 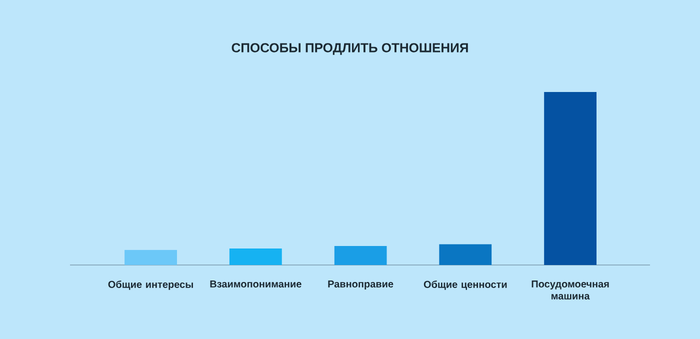 I want to click on x-tick-label: Общие интересы, so click(x=150, y=285).